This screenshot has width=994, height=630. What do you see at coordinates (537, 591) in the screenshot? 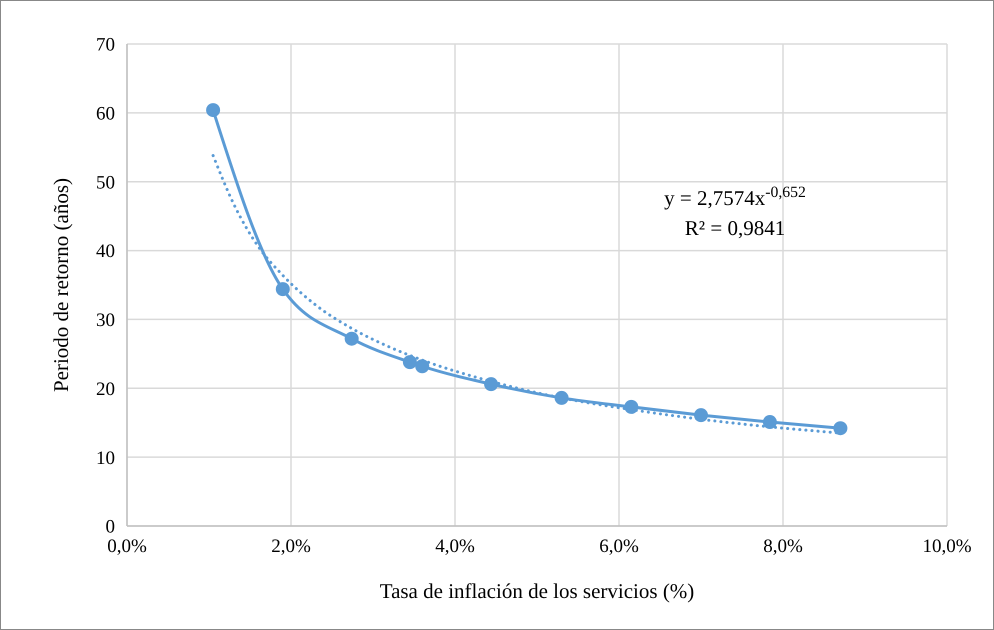
I see `x-axis-title: Tasa de inflación de los servicios (%)` at bounding box center [537, 591].